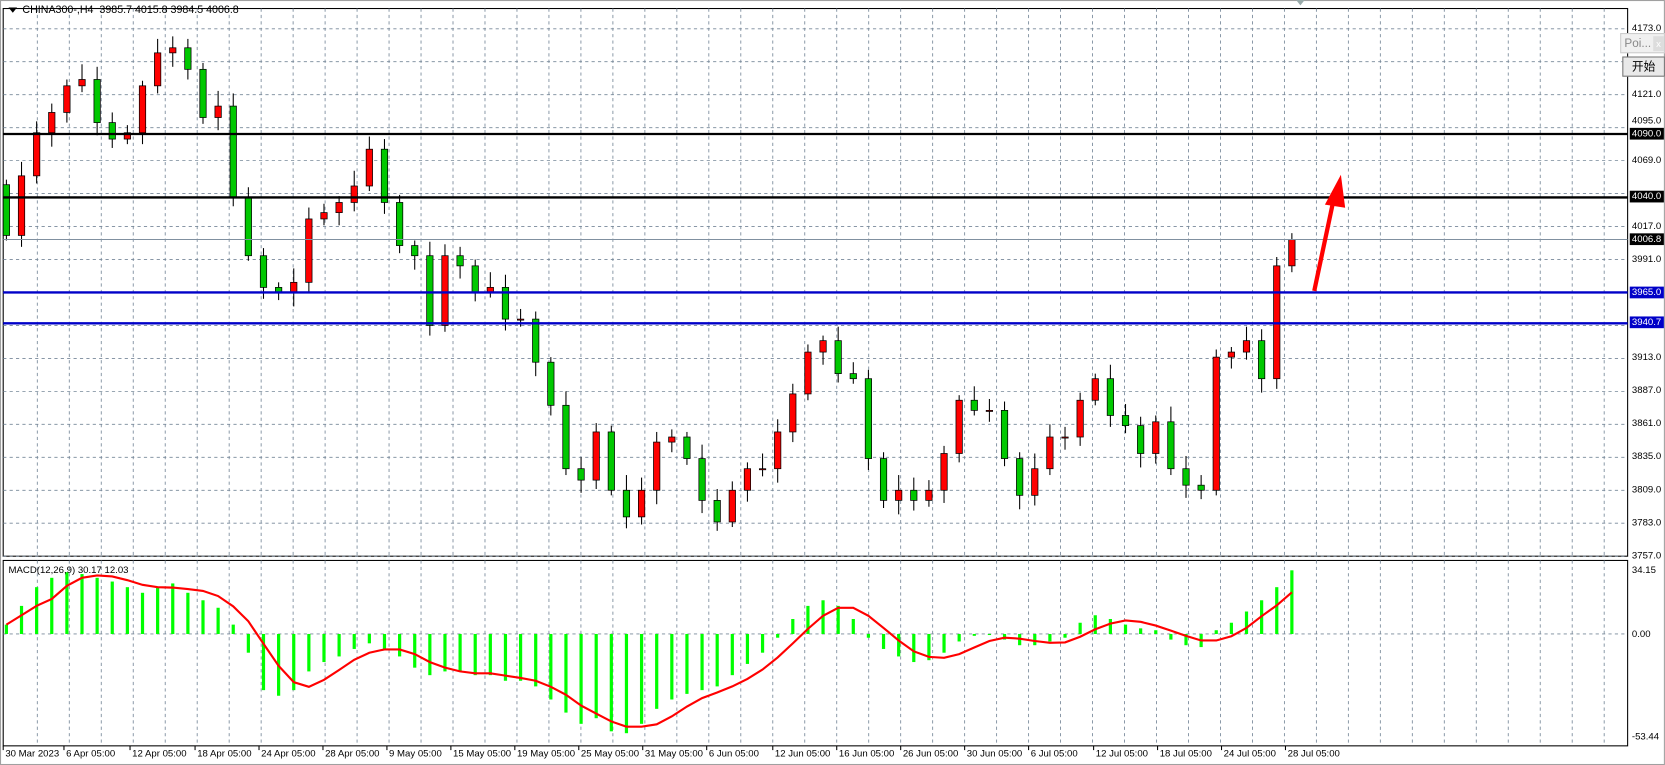 Image resolution: width=1665 pixels, height=765 pixels. What do you see at coordinates (1646, 239) in the screenshot?
I see `current-price-tag: 4006.8` at bounding box center [1646, 239].